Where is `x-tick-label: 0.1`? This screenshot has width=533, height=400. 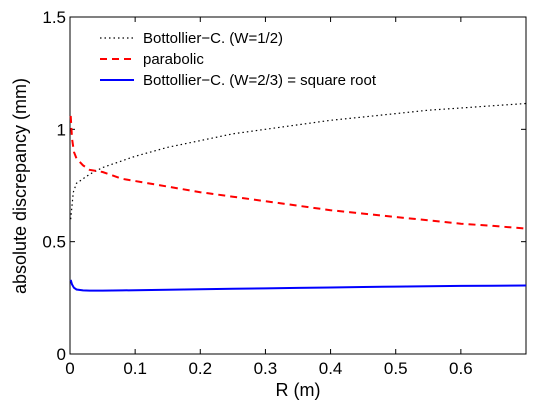 x-tick-label: 0.1 is located at coordinates (135, 368).